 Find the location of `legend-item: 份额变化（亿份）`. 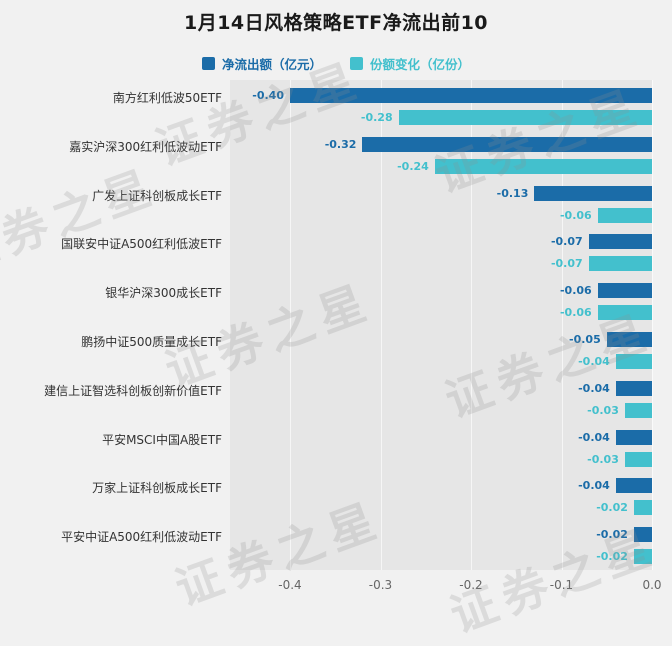

legend-item: 份额变化（亿份） is located at coordinates (410, 63).